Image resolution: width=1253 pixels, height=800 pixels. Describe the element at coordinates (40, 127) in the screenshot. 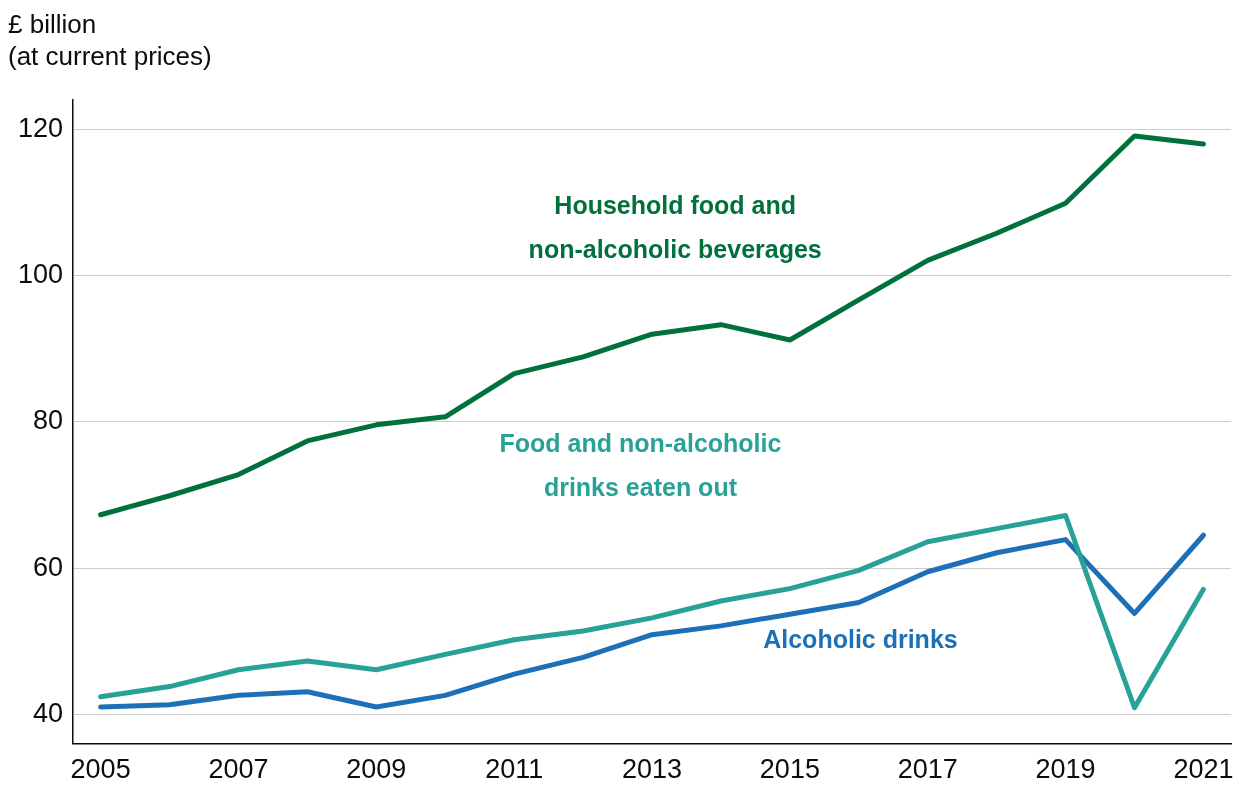

I see `y-tick-label: 120` at that location.